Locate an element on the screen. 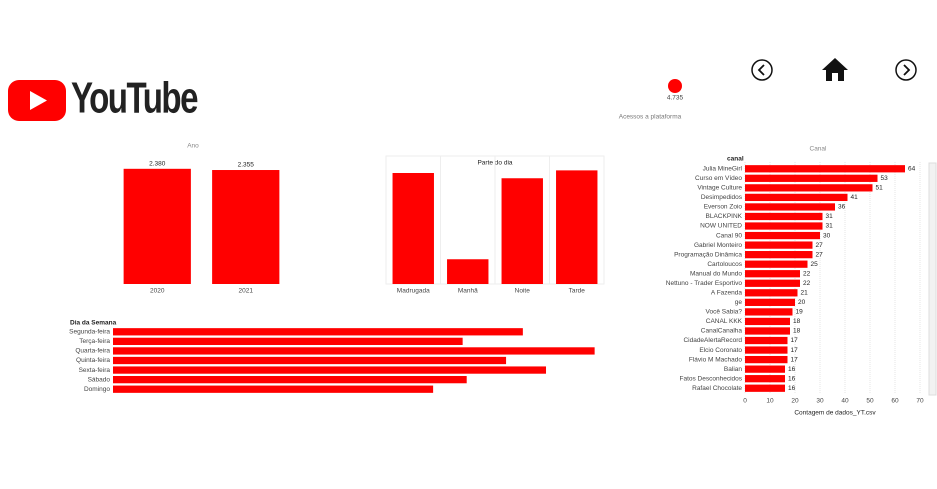 This screenshot has width=937, height=489. y-tick-label: A Fazenda is located at coordinates (726, 293).